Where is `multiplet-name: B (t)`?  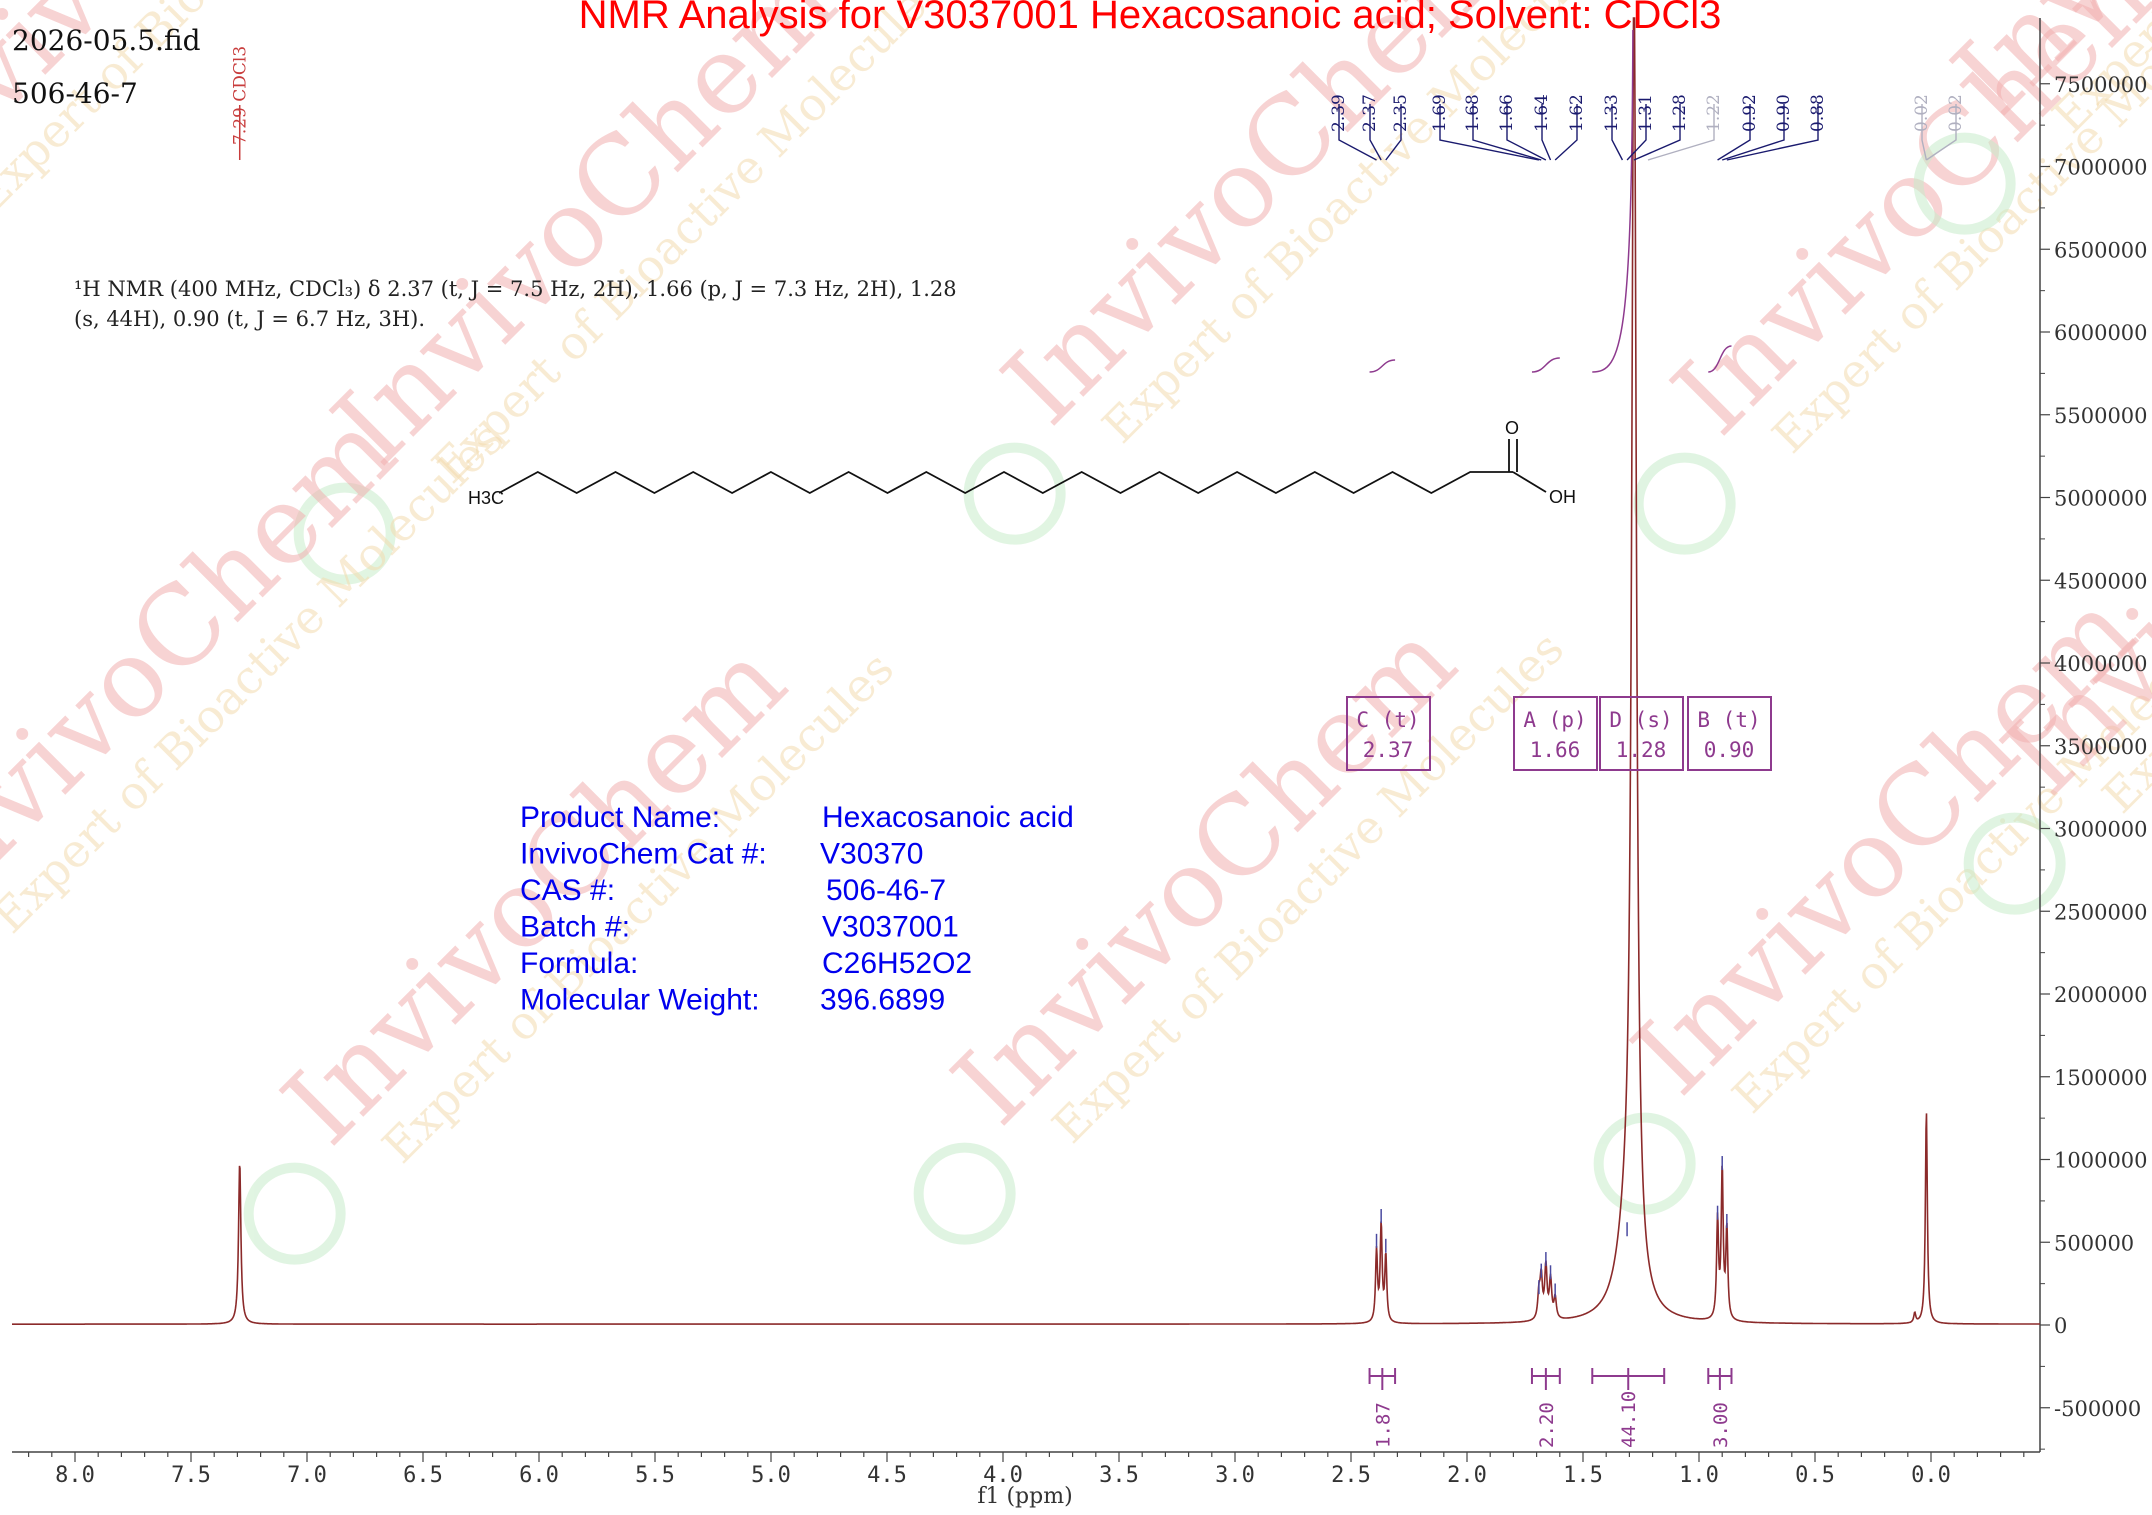
multiplet-name: B (t) is located at coordinates (1728, 720).